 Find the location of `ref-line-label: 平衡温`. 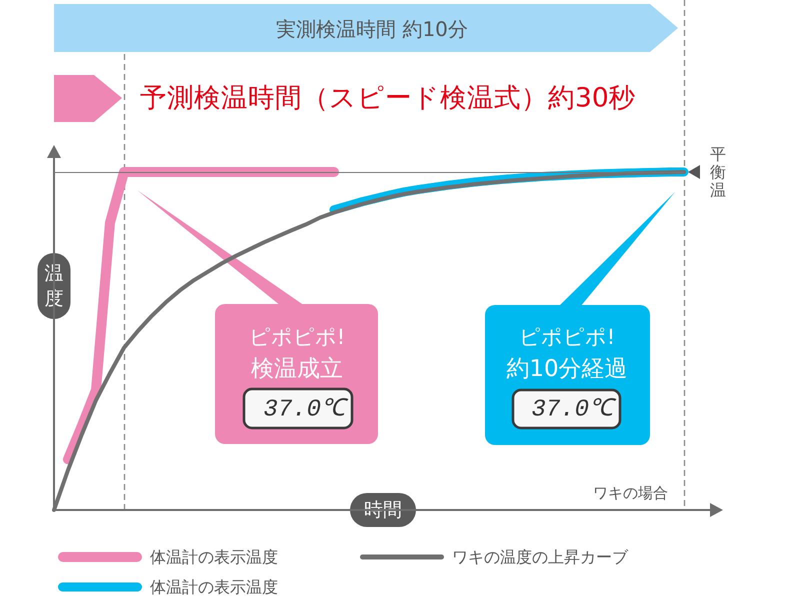

ref-line-label: 平衡温 is located at coordinates (718, 172).